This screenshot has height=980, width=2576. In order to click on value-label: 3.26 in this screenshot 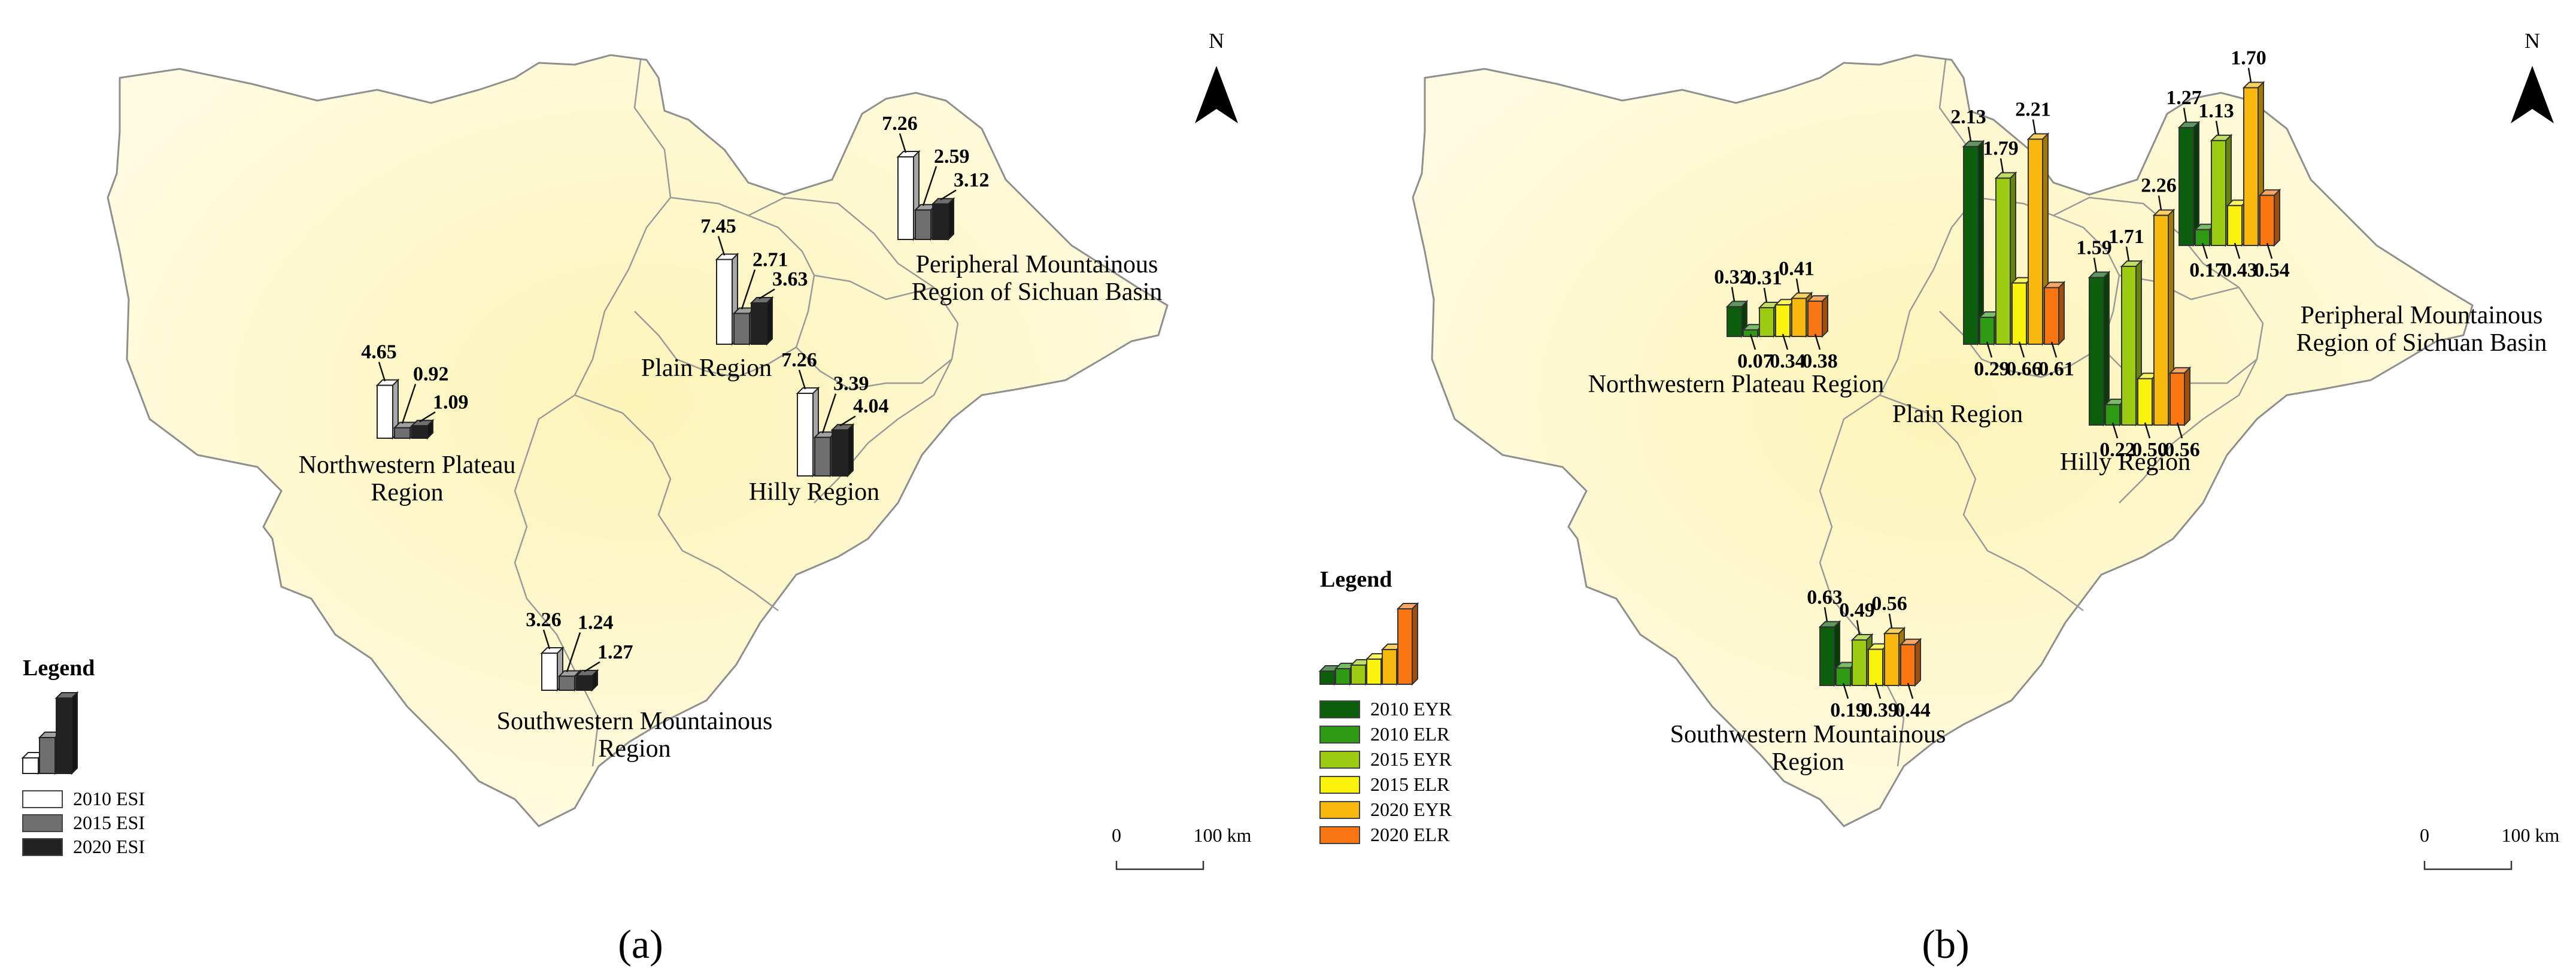, I will do `click(544, 620)`.